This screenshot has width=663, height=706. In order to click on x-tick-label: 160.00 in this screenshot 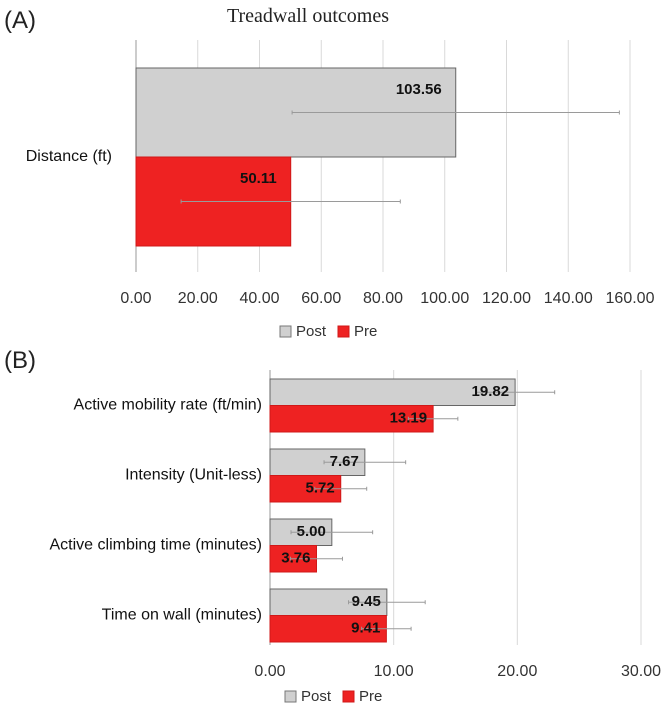, I will do `click(630, 298)`.